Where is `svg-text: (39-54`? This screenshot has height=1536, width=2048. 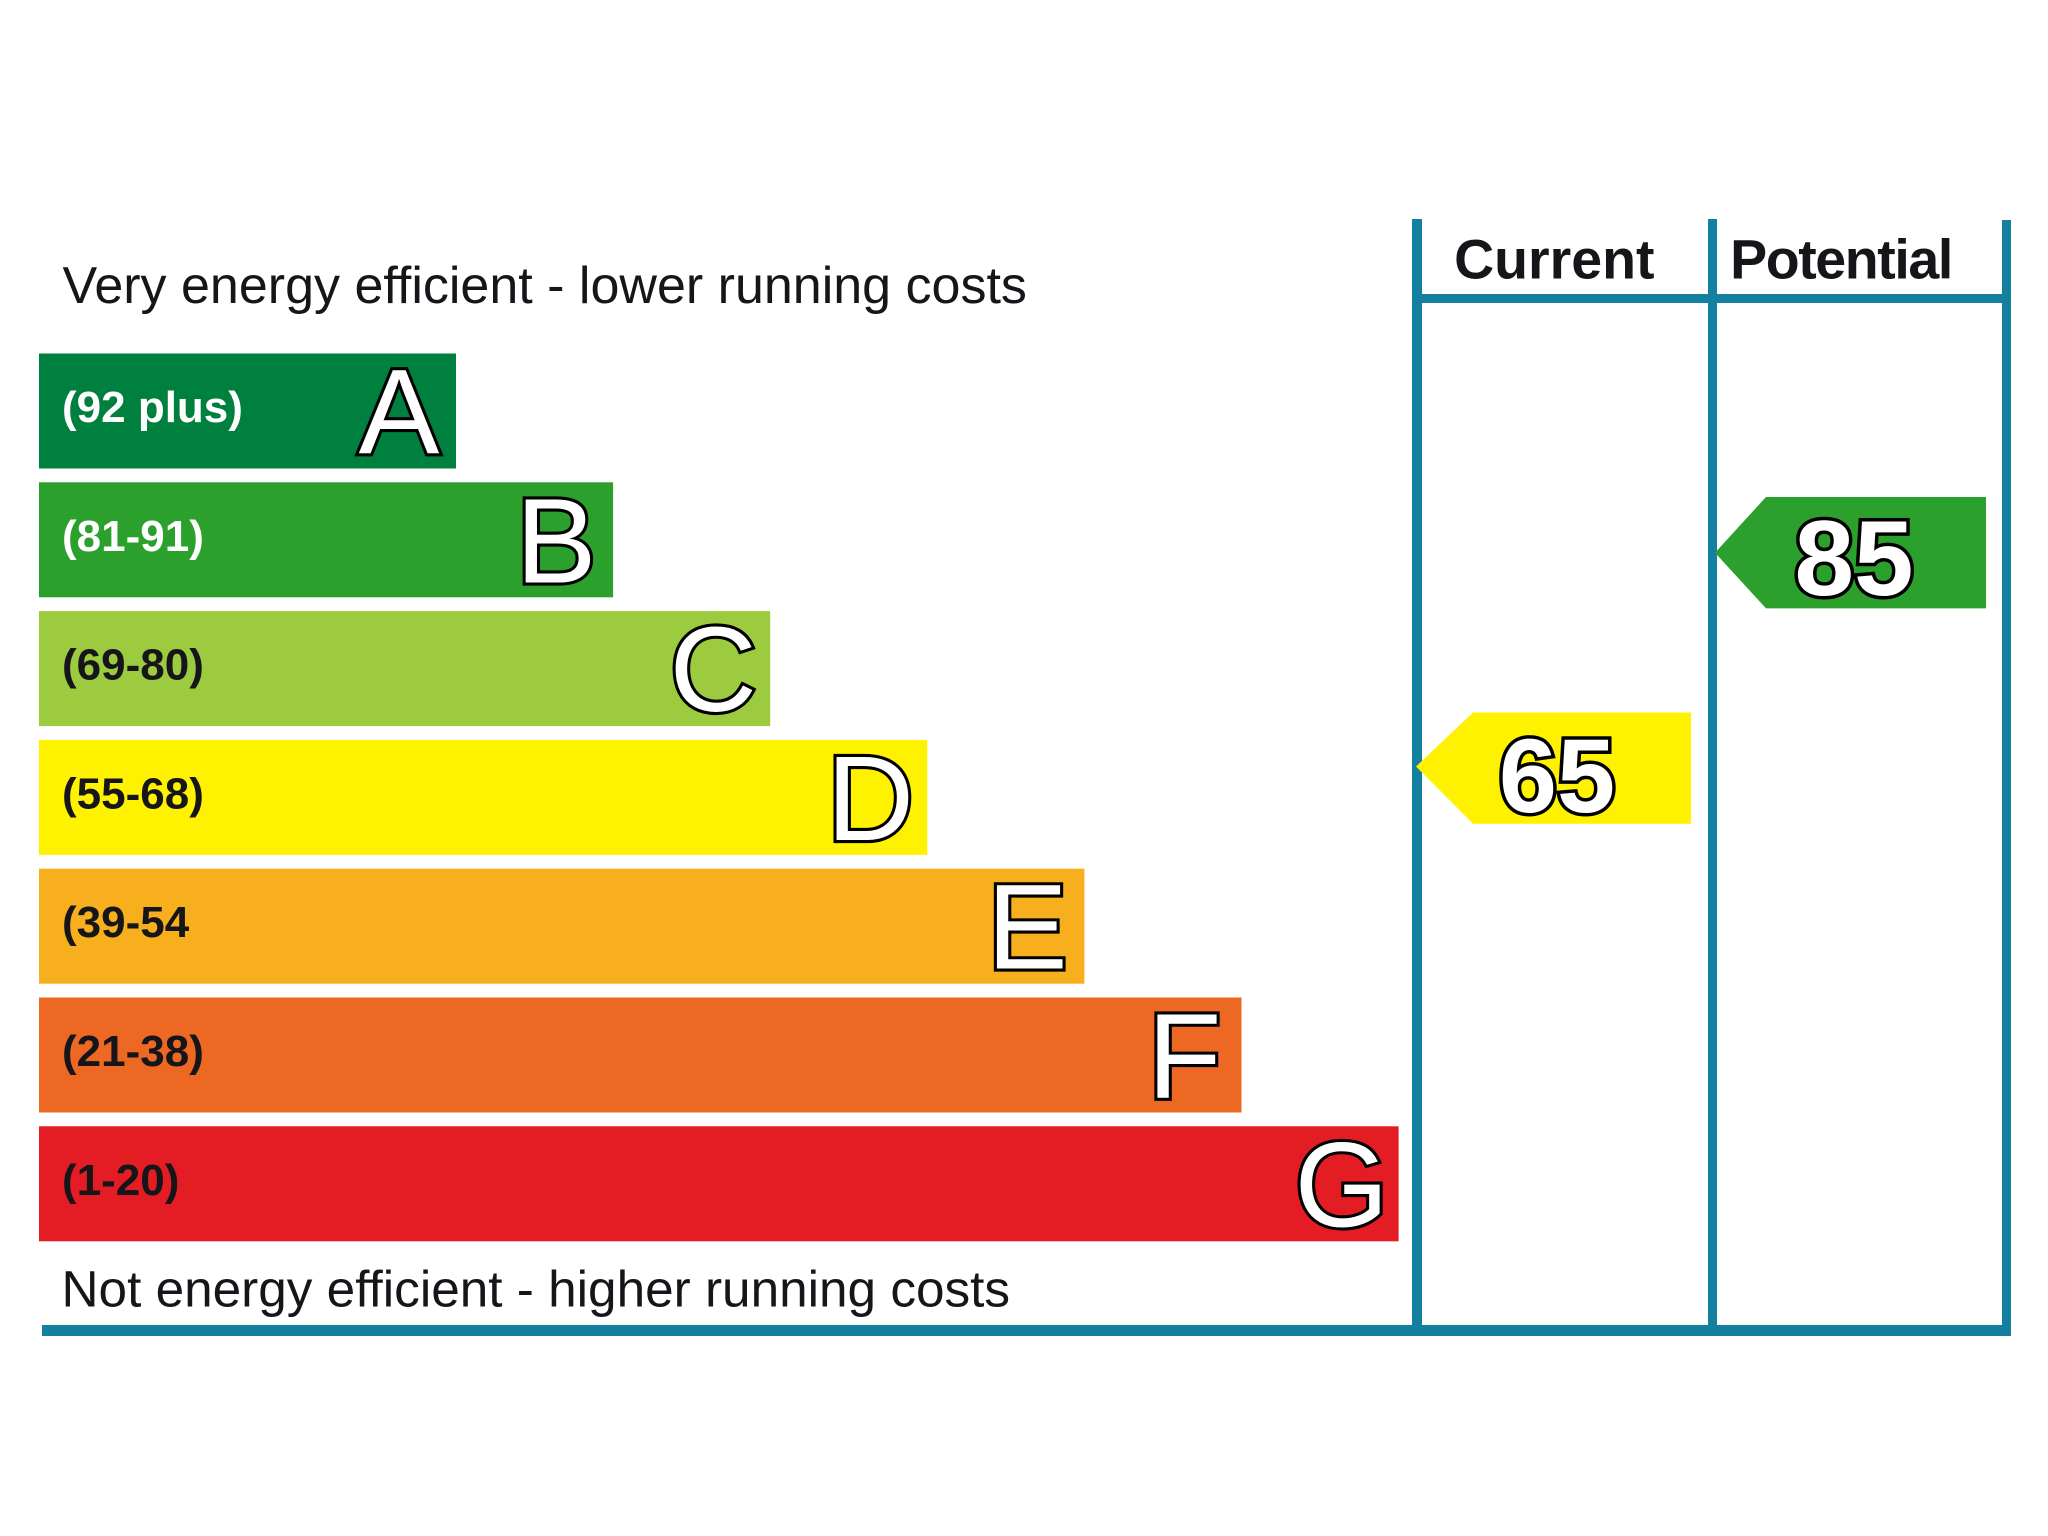 svg-text: (39-54 is located at coordinates (126, 922).